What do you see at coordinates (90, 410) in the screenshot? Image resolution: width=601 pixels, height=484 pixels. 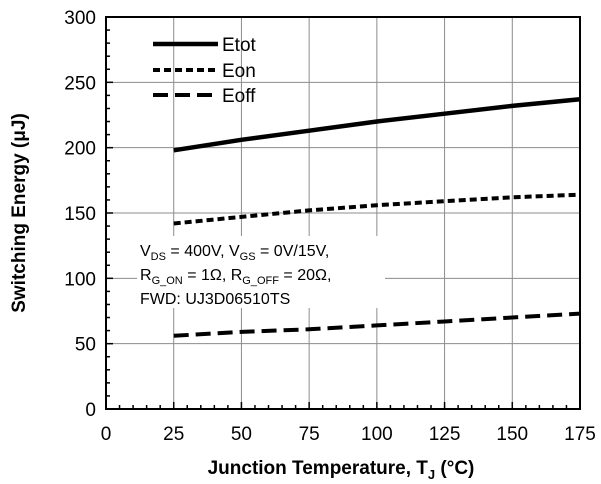 I see `y-tick-label: 0` at bounding box center [90, 410].